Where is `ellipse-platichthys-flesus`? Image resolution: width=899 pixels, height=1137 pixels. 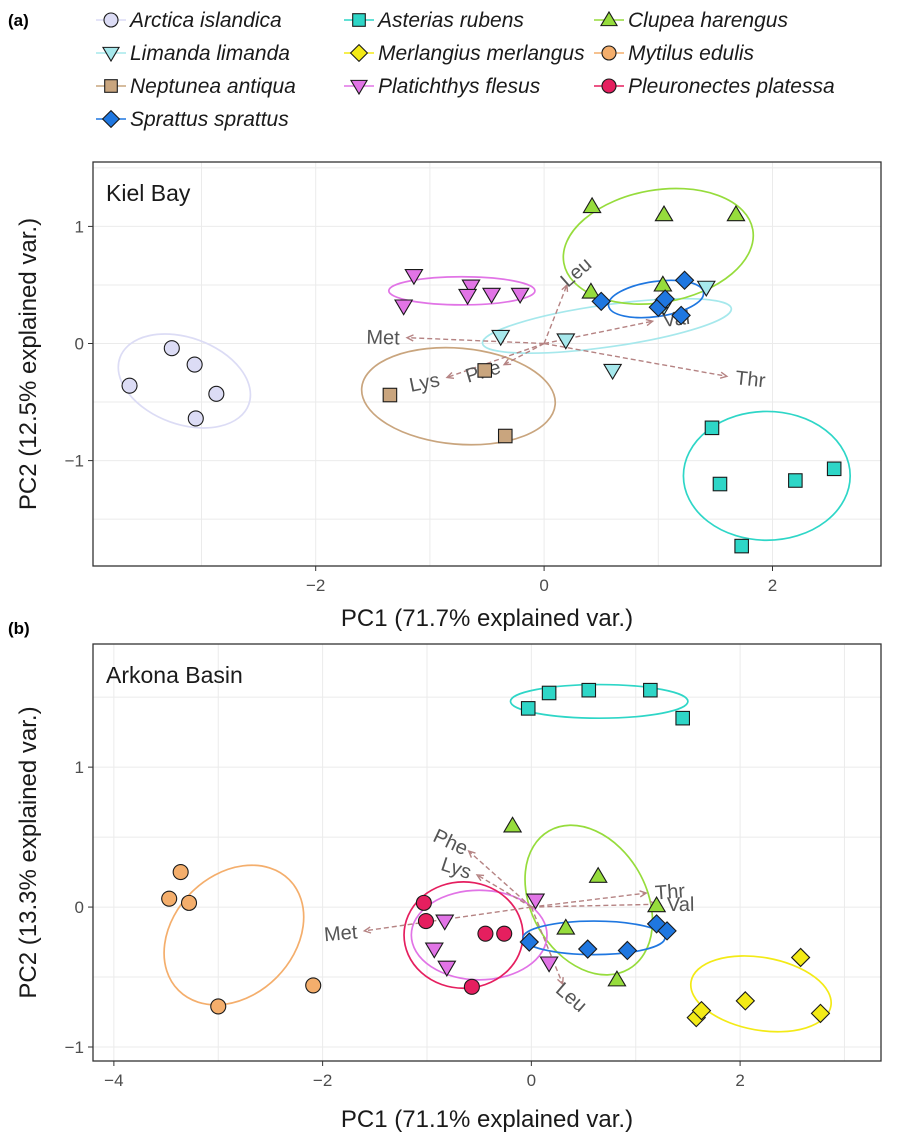 ellipse-platichthys-flesus is located at coordinates (479, 935).